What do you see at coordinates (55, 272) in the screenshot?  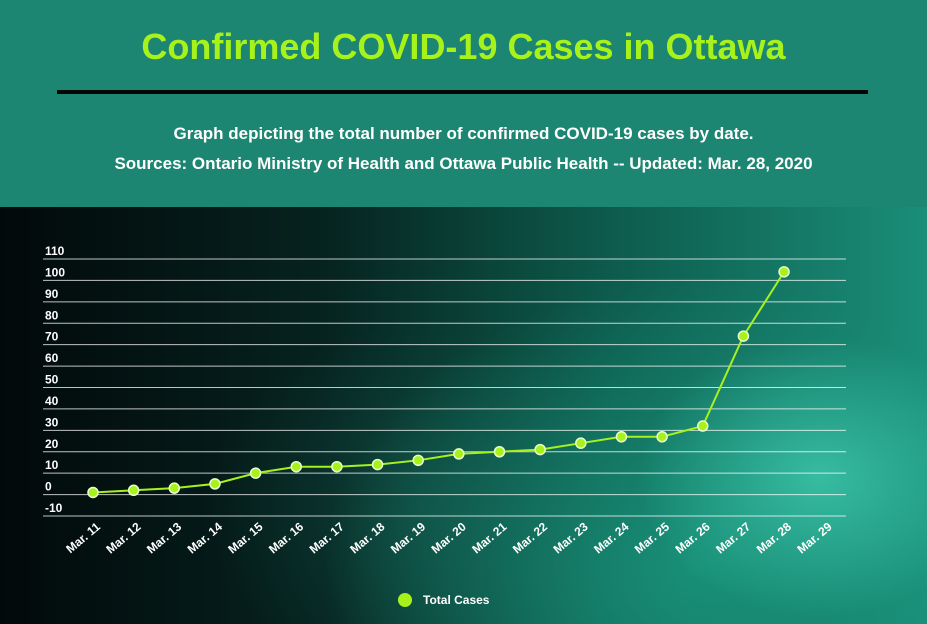 I see `y-tick-label: 100` at bounding box center [55, 272].